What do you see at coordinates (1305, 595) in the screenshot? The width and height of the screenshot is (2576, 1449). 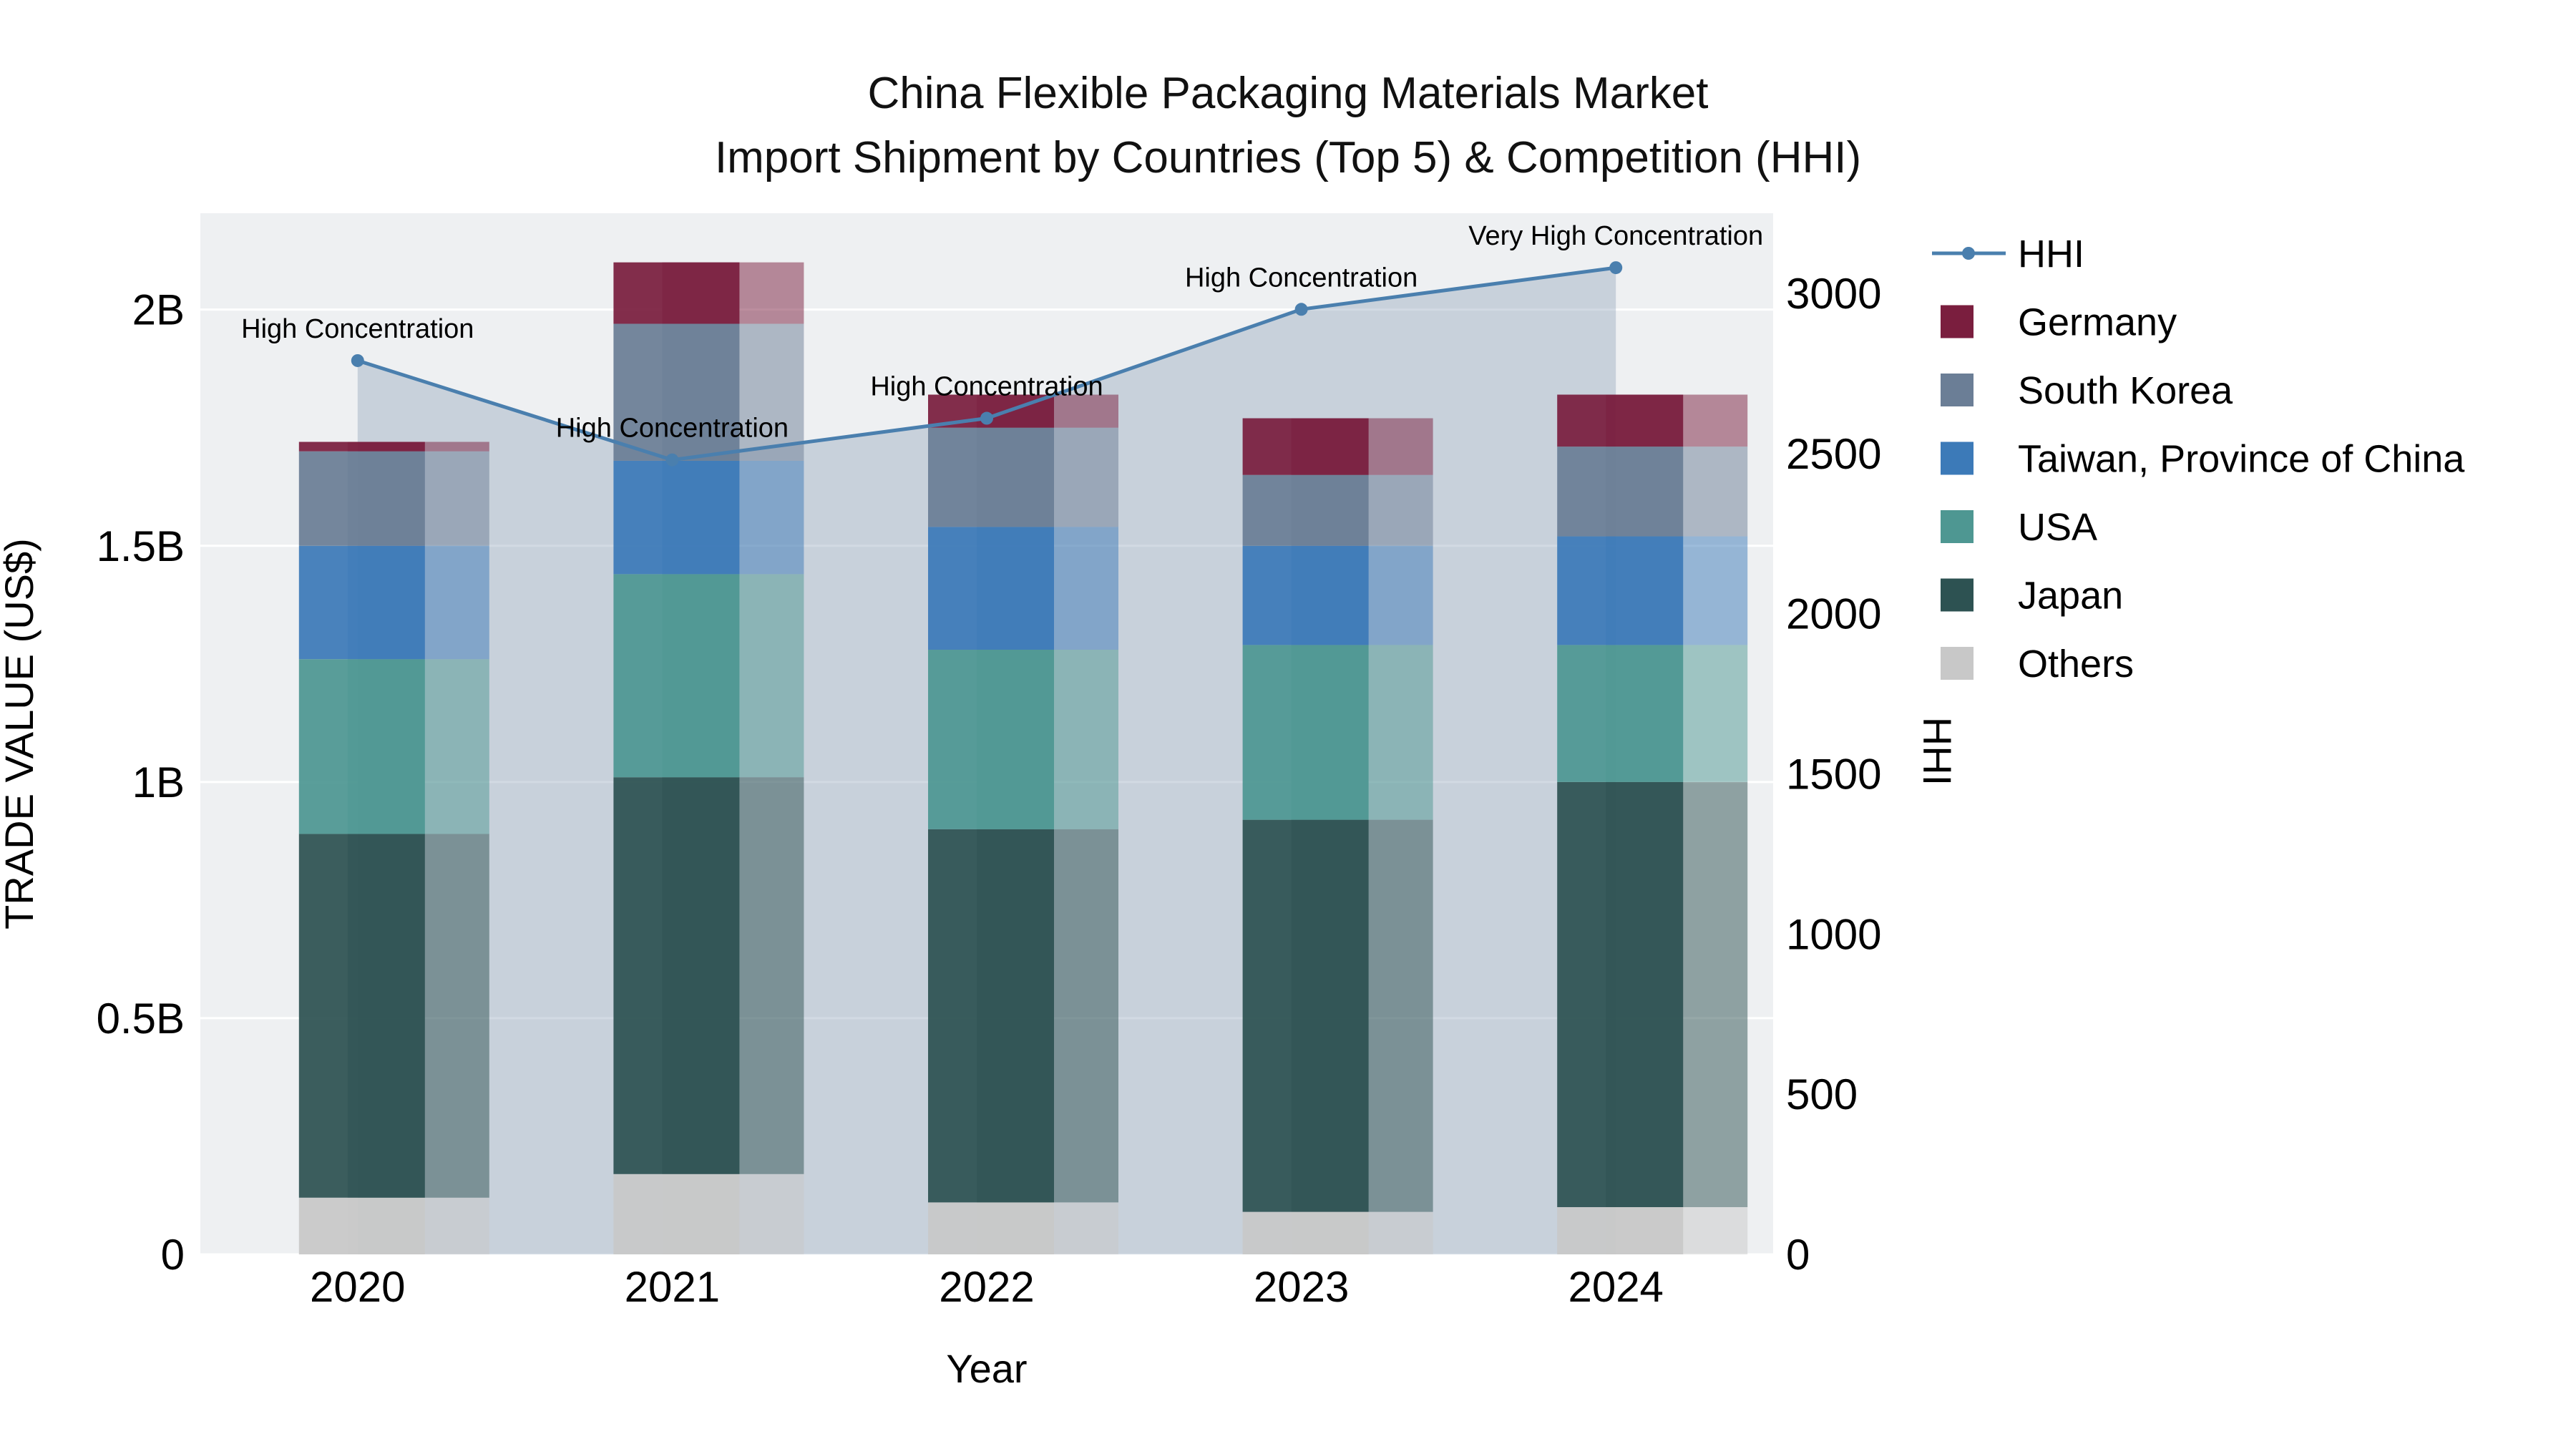 I see `bar-2023-taiwan-province-of-china` at bounding box center [1305, 595].